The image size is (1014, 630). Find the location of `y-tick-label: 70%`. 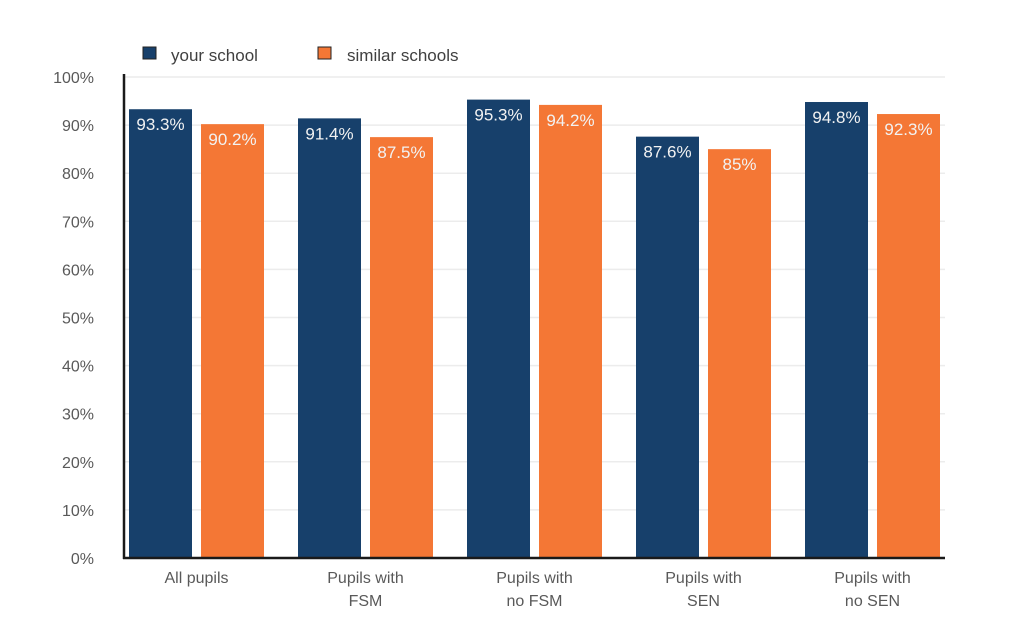

y-tick-label: 70% is located at coordinates (78, 222).